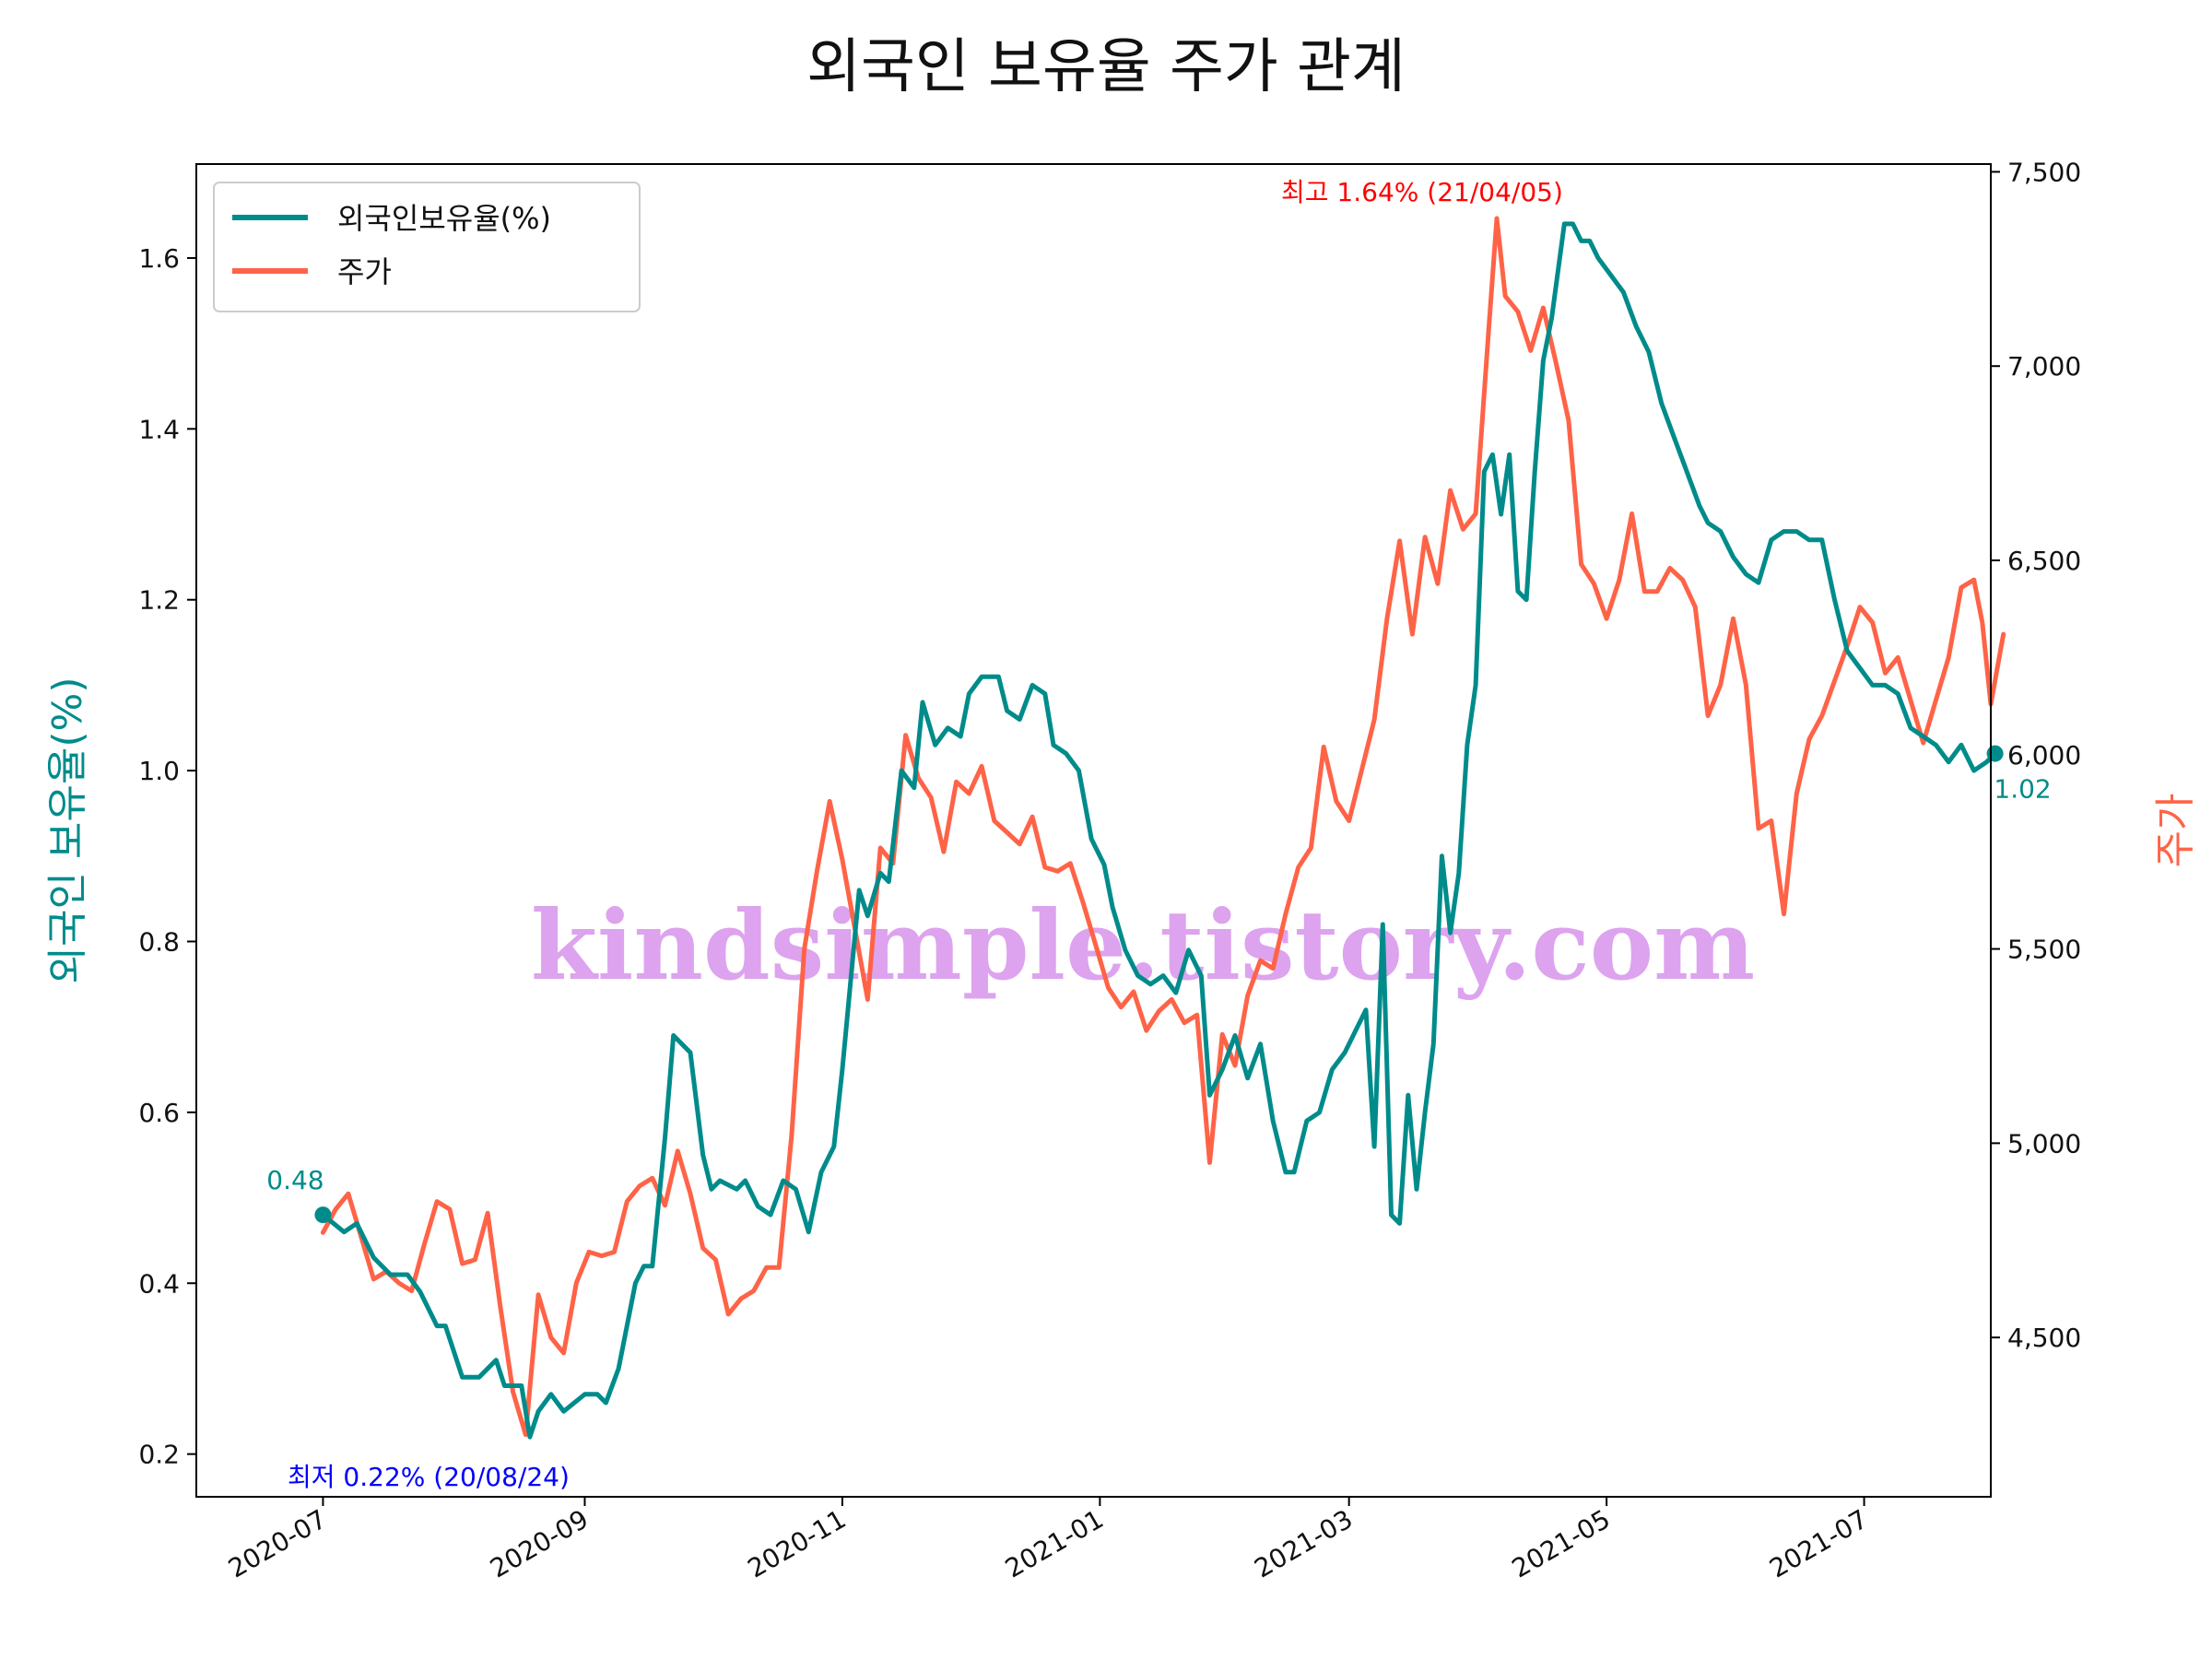  What do you see at coordinates (2044, 172) in the screenshot?
I see `y-right-tick-label: 7,500` at bounding box center [2044, 172].